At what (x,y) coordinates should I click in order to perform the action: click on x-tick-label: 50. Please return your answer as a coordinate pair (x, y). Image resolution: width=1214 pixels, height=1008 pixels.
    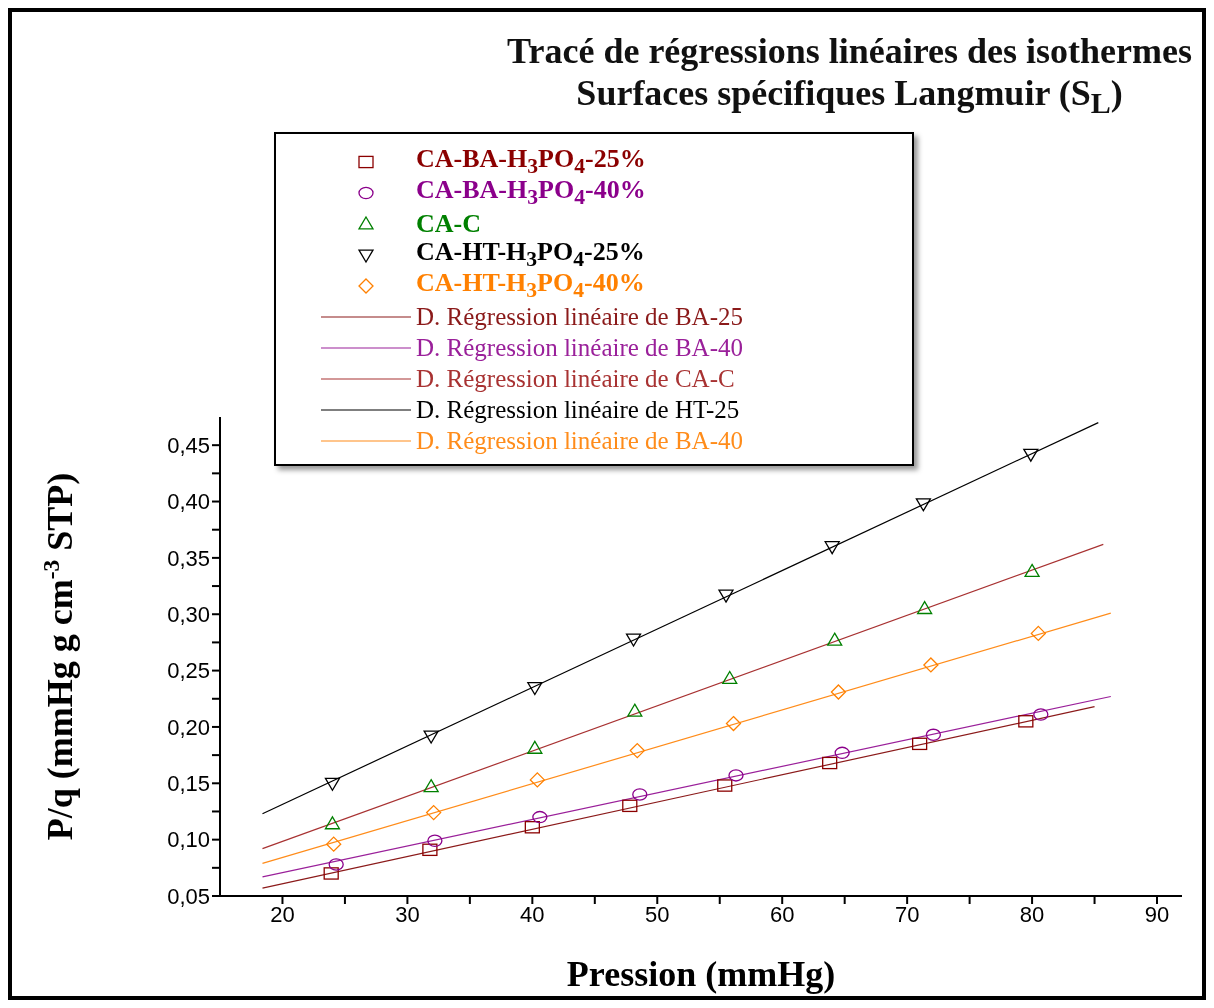
    Looking at the image, I should click on (657, 914).